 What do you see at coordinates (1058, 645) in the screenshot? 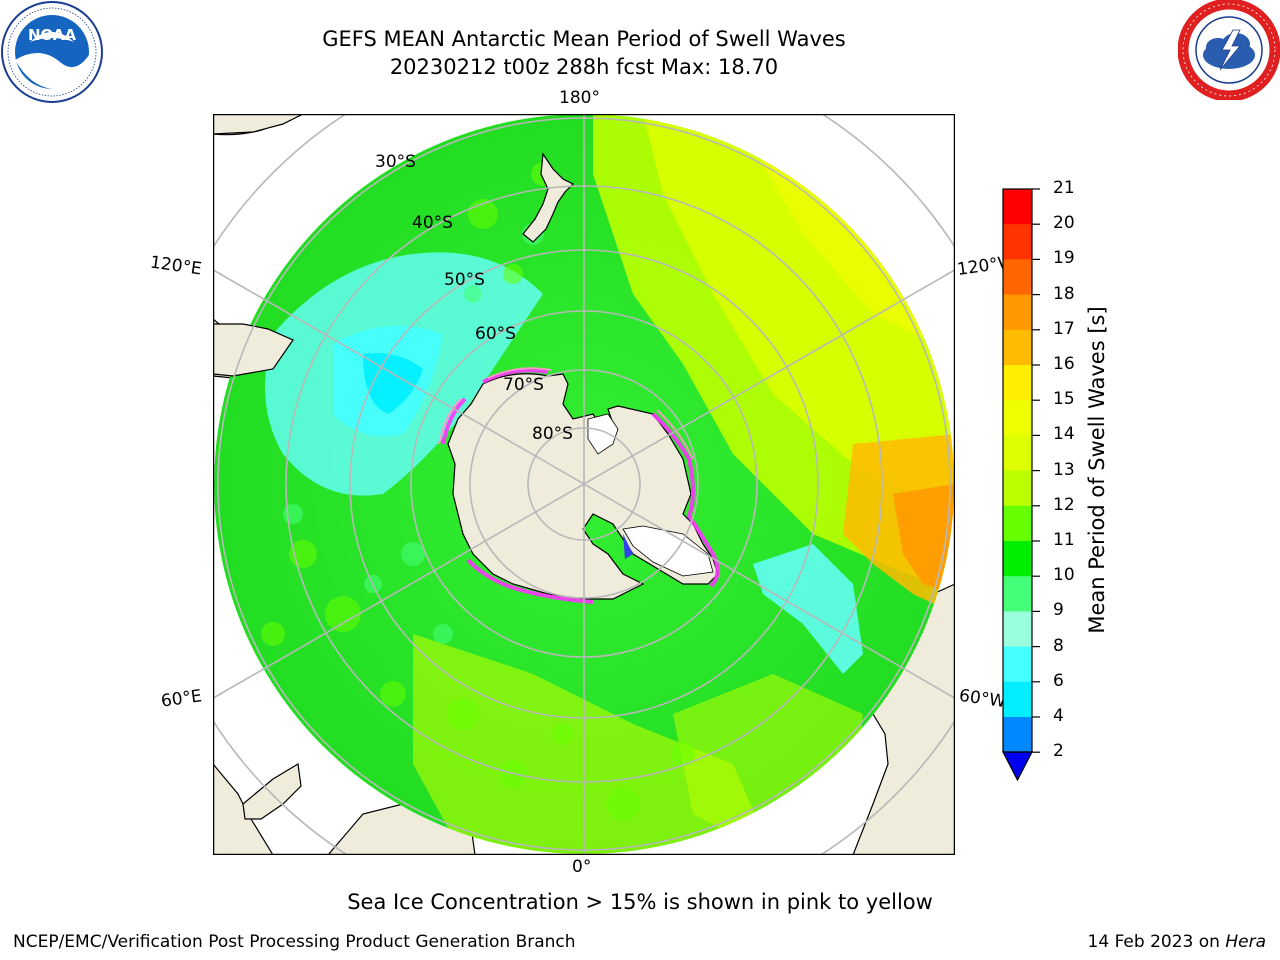
I see `colorbar-tick-label: 8` at bounding box center [1058, 645].